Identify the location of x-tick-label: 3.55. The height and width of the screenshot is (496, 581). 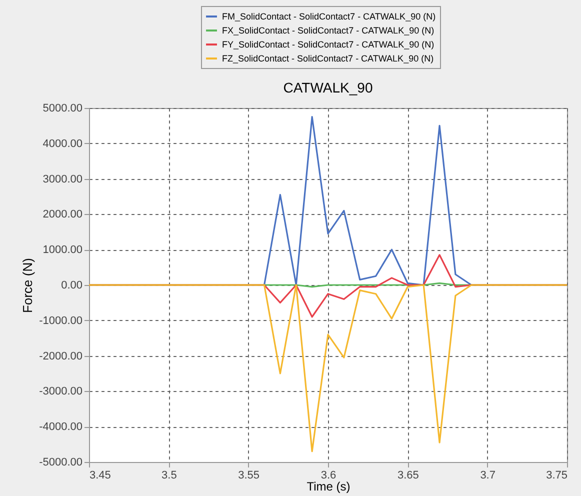
(249, 476).